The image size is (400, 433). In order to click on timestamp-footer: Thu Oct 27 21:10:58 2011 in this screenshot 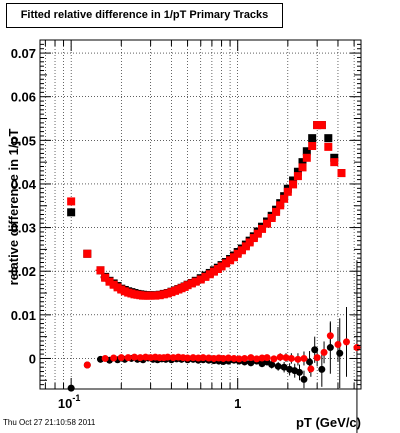, I will do `click(49, 422)`.